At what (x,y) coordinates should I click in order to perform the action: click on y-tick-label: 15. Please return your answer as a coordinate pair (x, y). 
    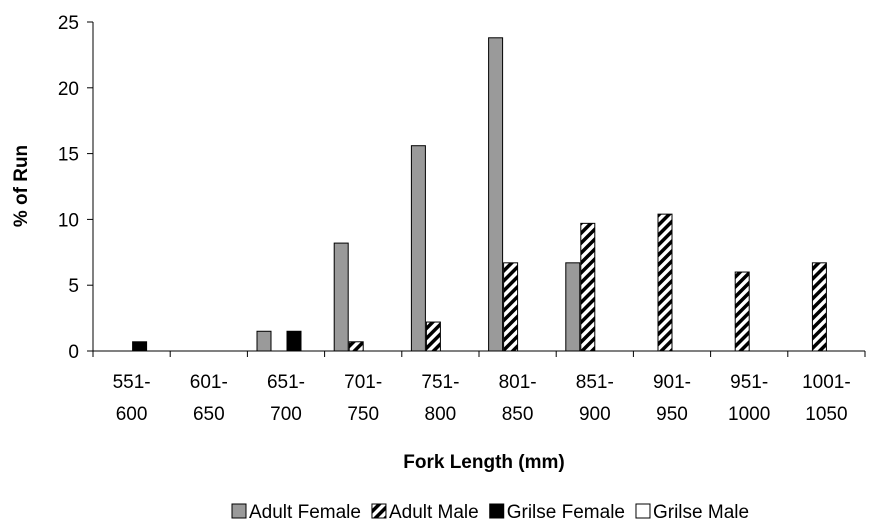
    Looking at the image, I should click on (68, 155).